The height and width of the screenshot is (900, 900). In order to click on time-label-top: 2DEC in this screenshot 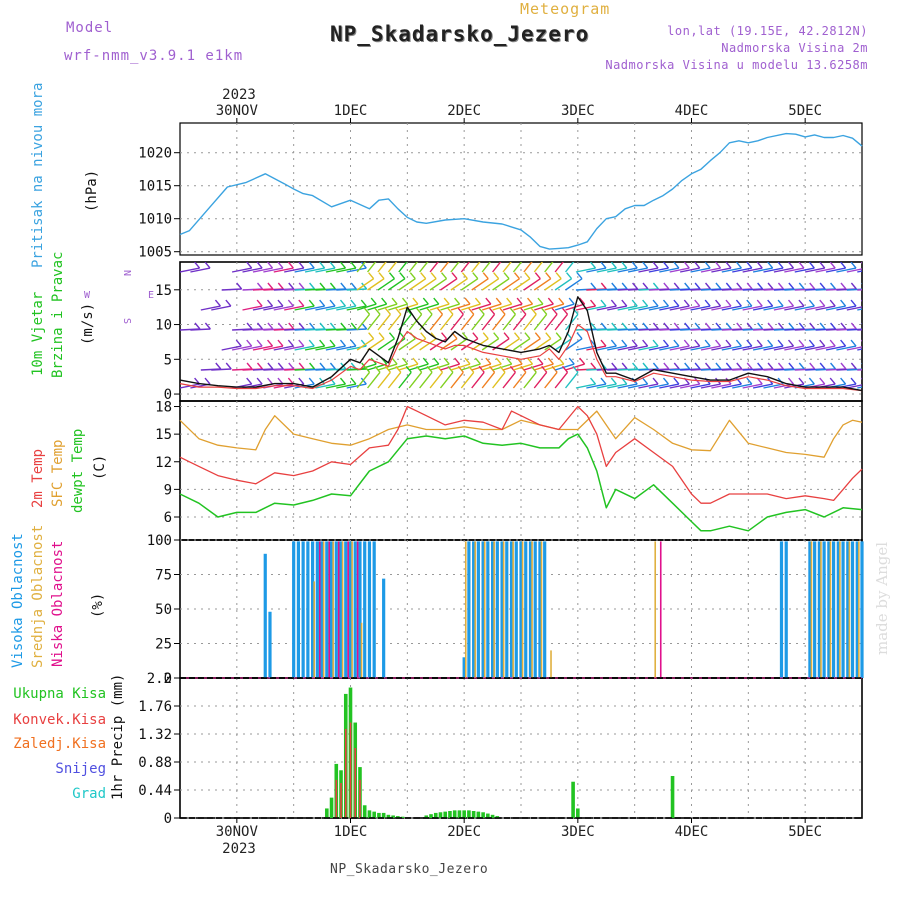, I will do `click(464, 111)`.